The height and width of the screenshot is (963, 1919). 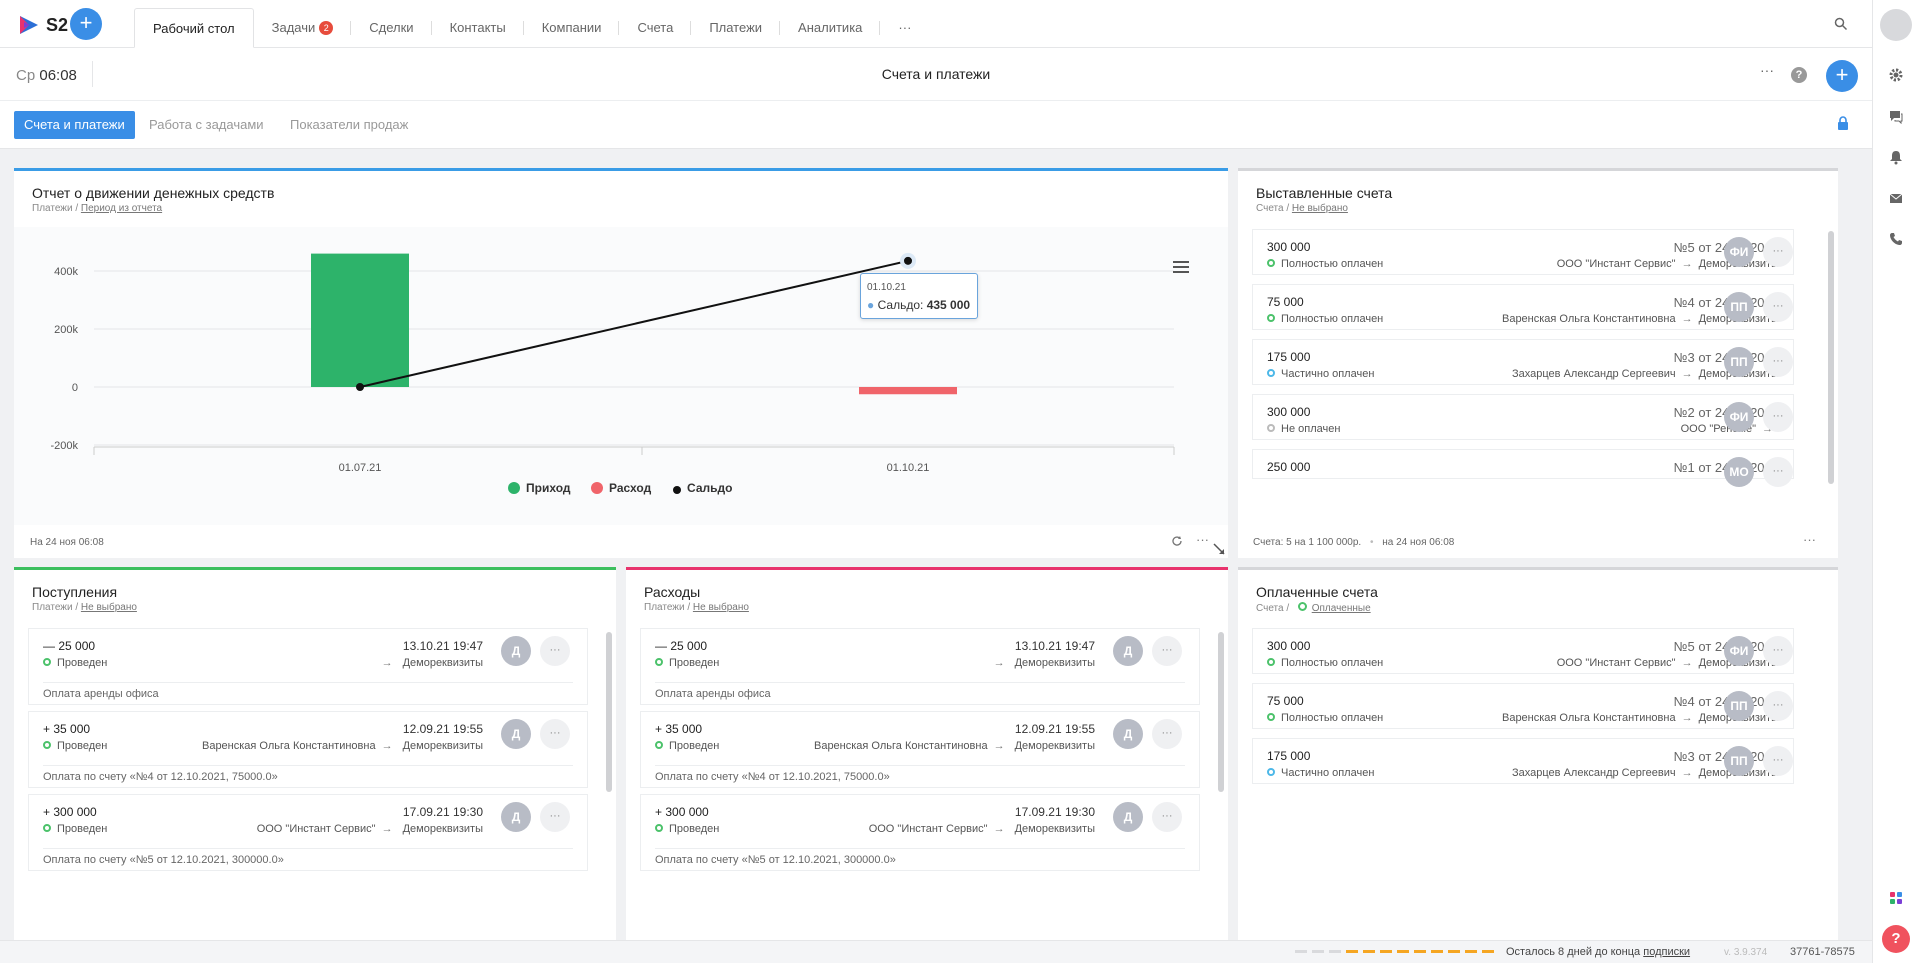 What do you see at coordinates (702, 488) in the screenshot?
I see `legend-balance: Сальдо` at bounding box center [702, 488].